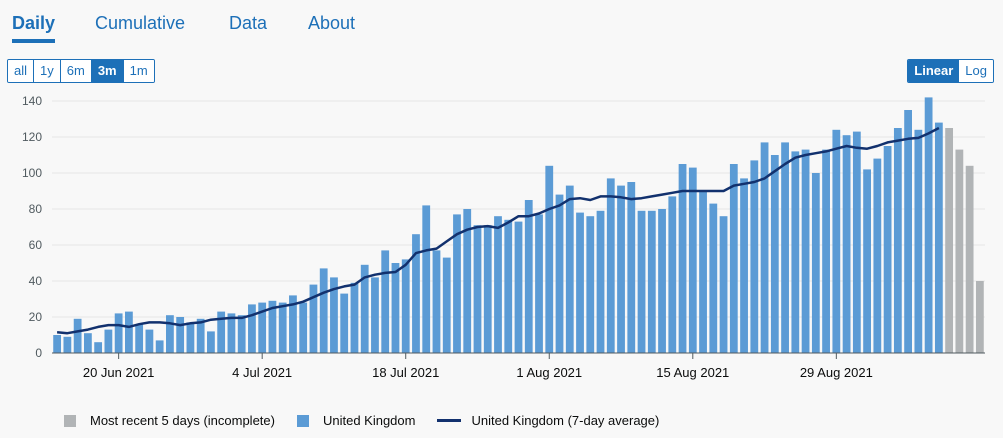  What do you see at coordinates (248, 23) in the screenshot?
I see `tab-data: Data` at bounding box center [248, 23].